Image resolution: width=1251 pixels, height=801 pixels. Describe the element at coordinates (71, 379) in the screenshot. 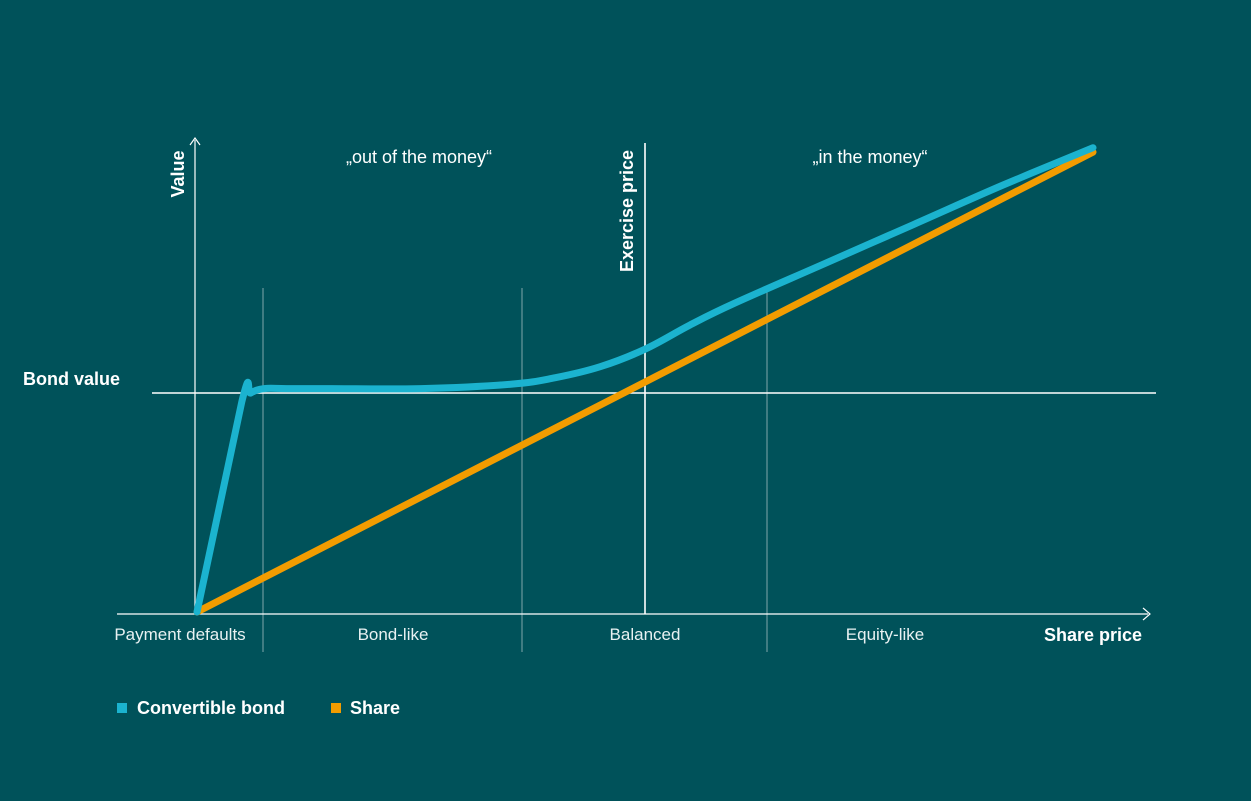

I see `bond-value-label: Bond value` at that location.